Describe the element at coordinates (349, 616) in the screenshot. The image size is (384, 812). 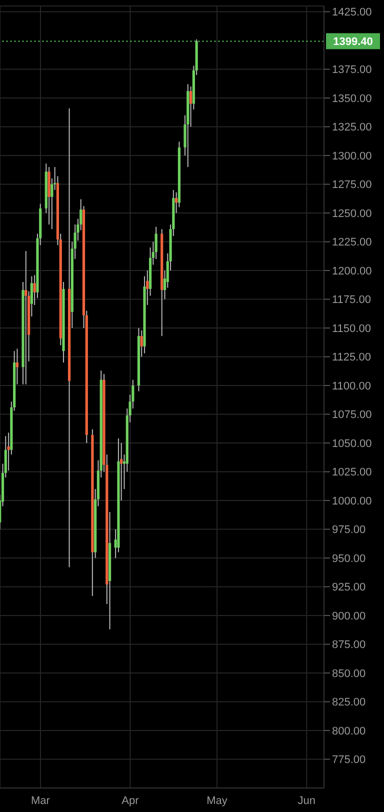
I see `y-tick-label: 900.00` at that location.